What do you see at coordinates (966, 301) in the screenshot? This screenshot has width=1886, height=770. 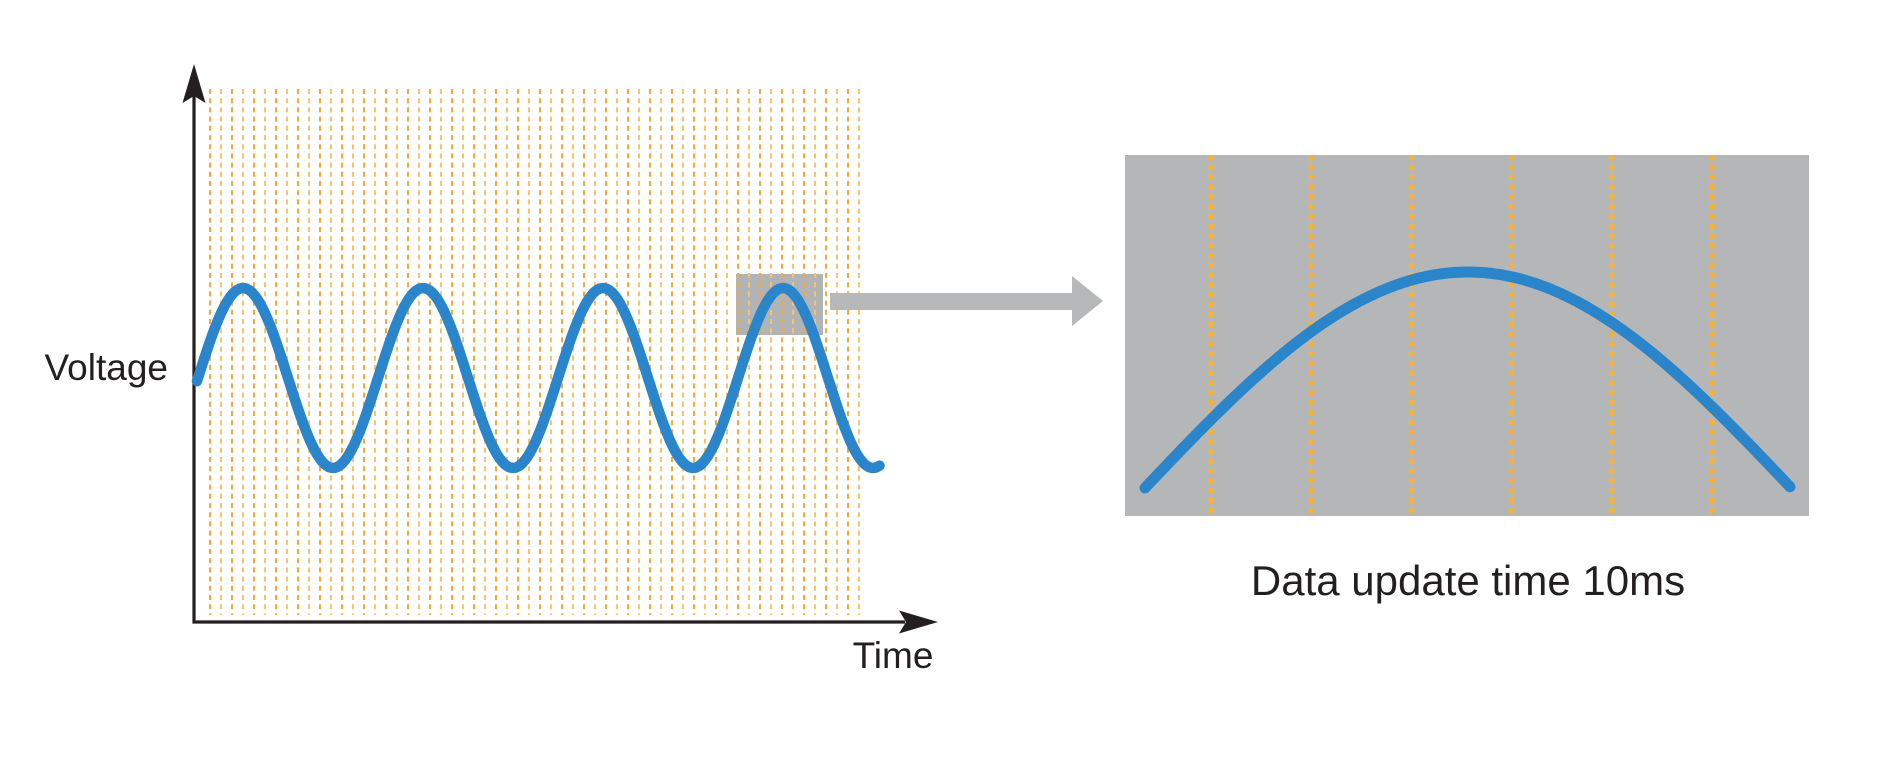 I see `zoom-connector-arrow-icon` at bounding box center [966, 301].